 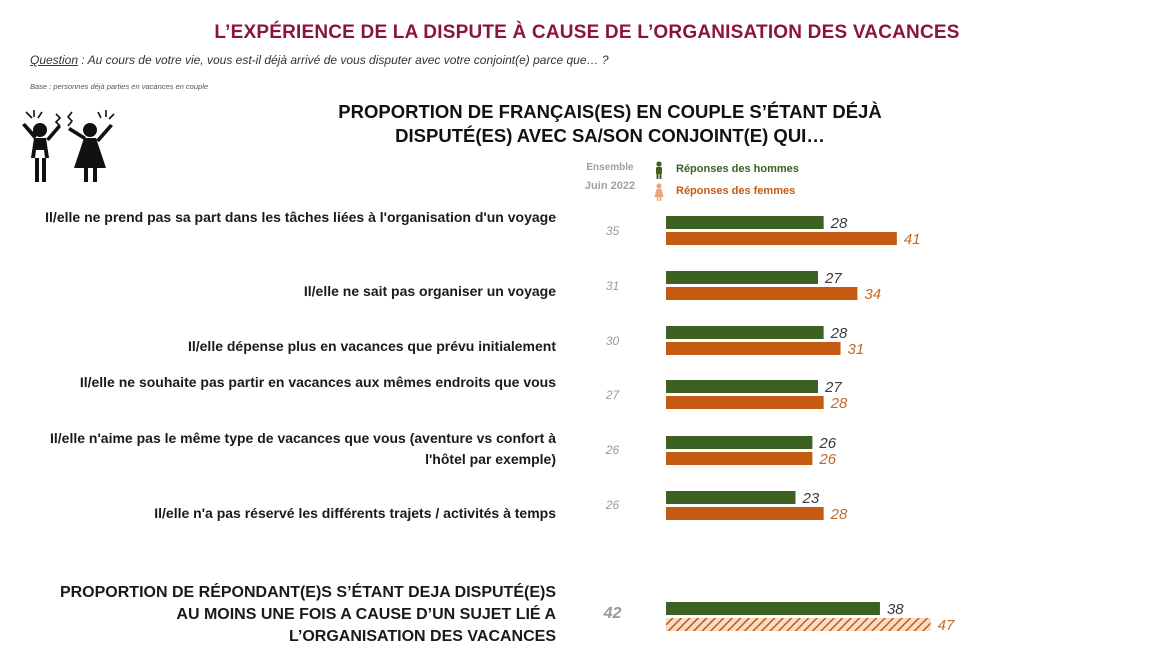 I want to click on legend-hommes-label: Réponses des hommes, so click(x=737, y=169).